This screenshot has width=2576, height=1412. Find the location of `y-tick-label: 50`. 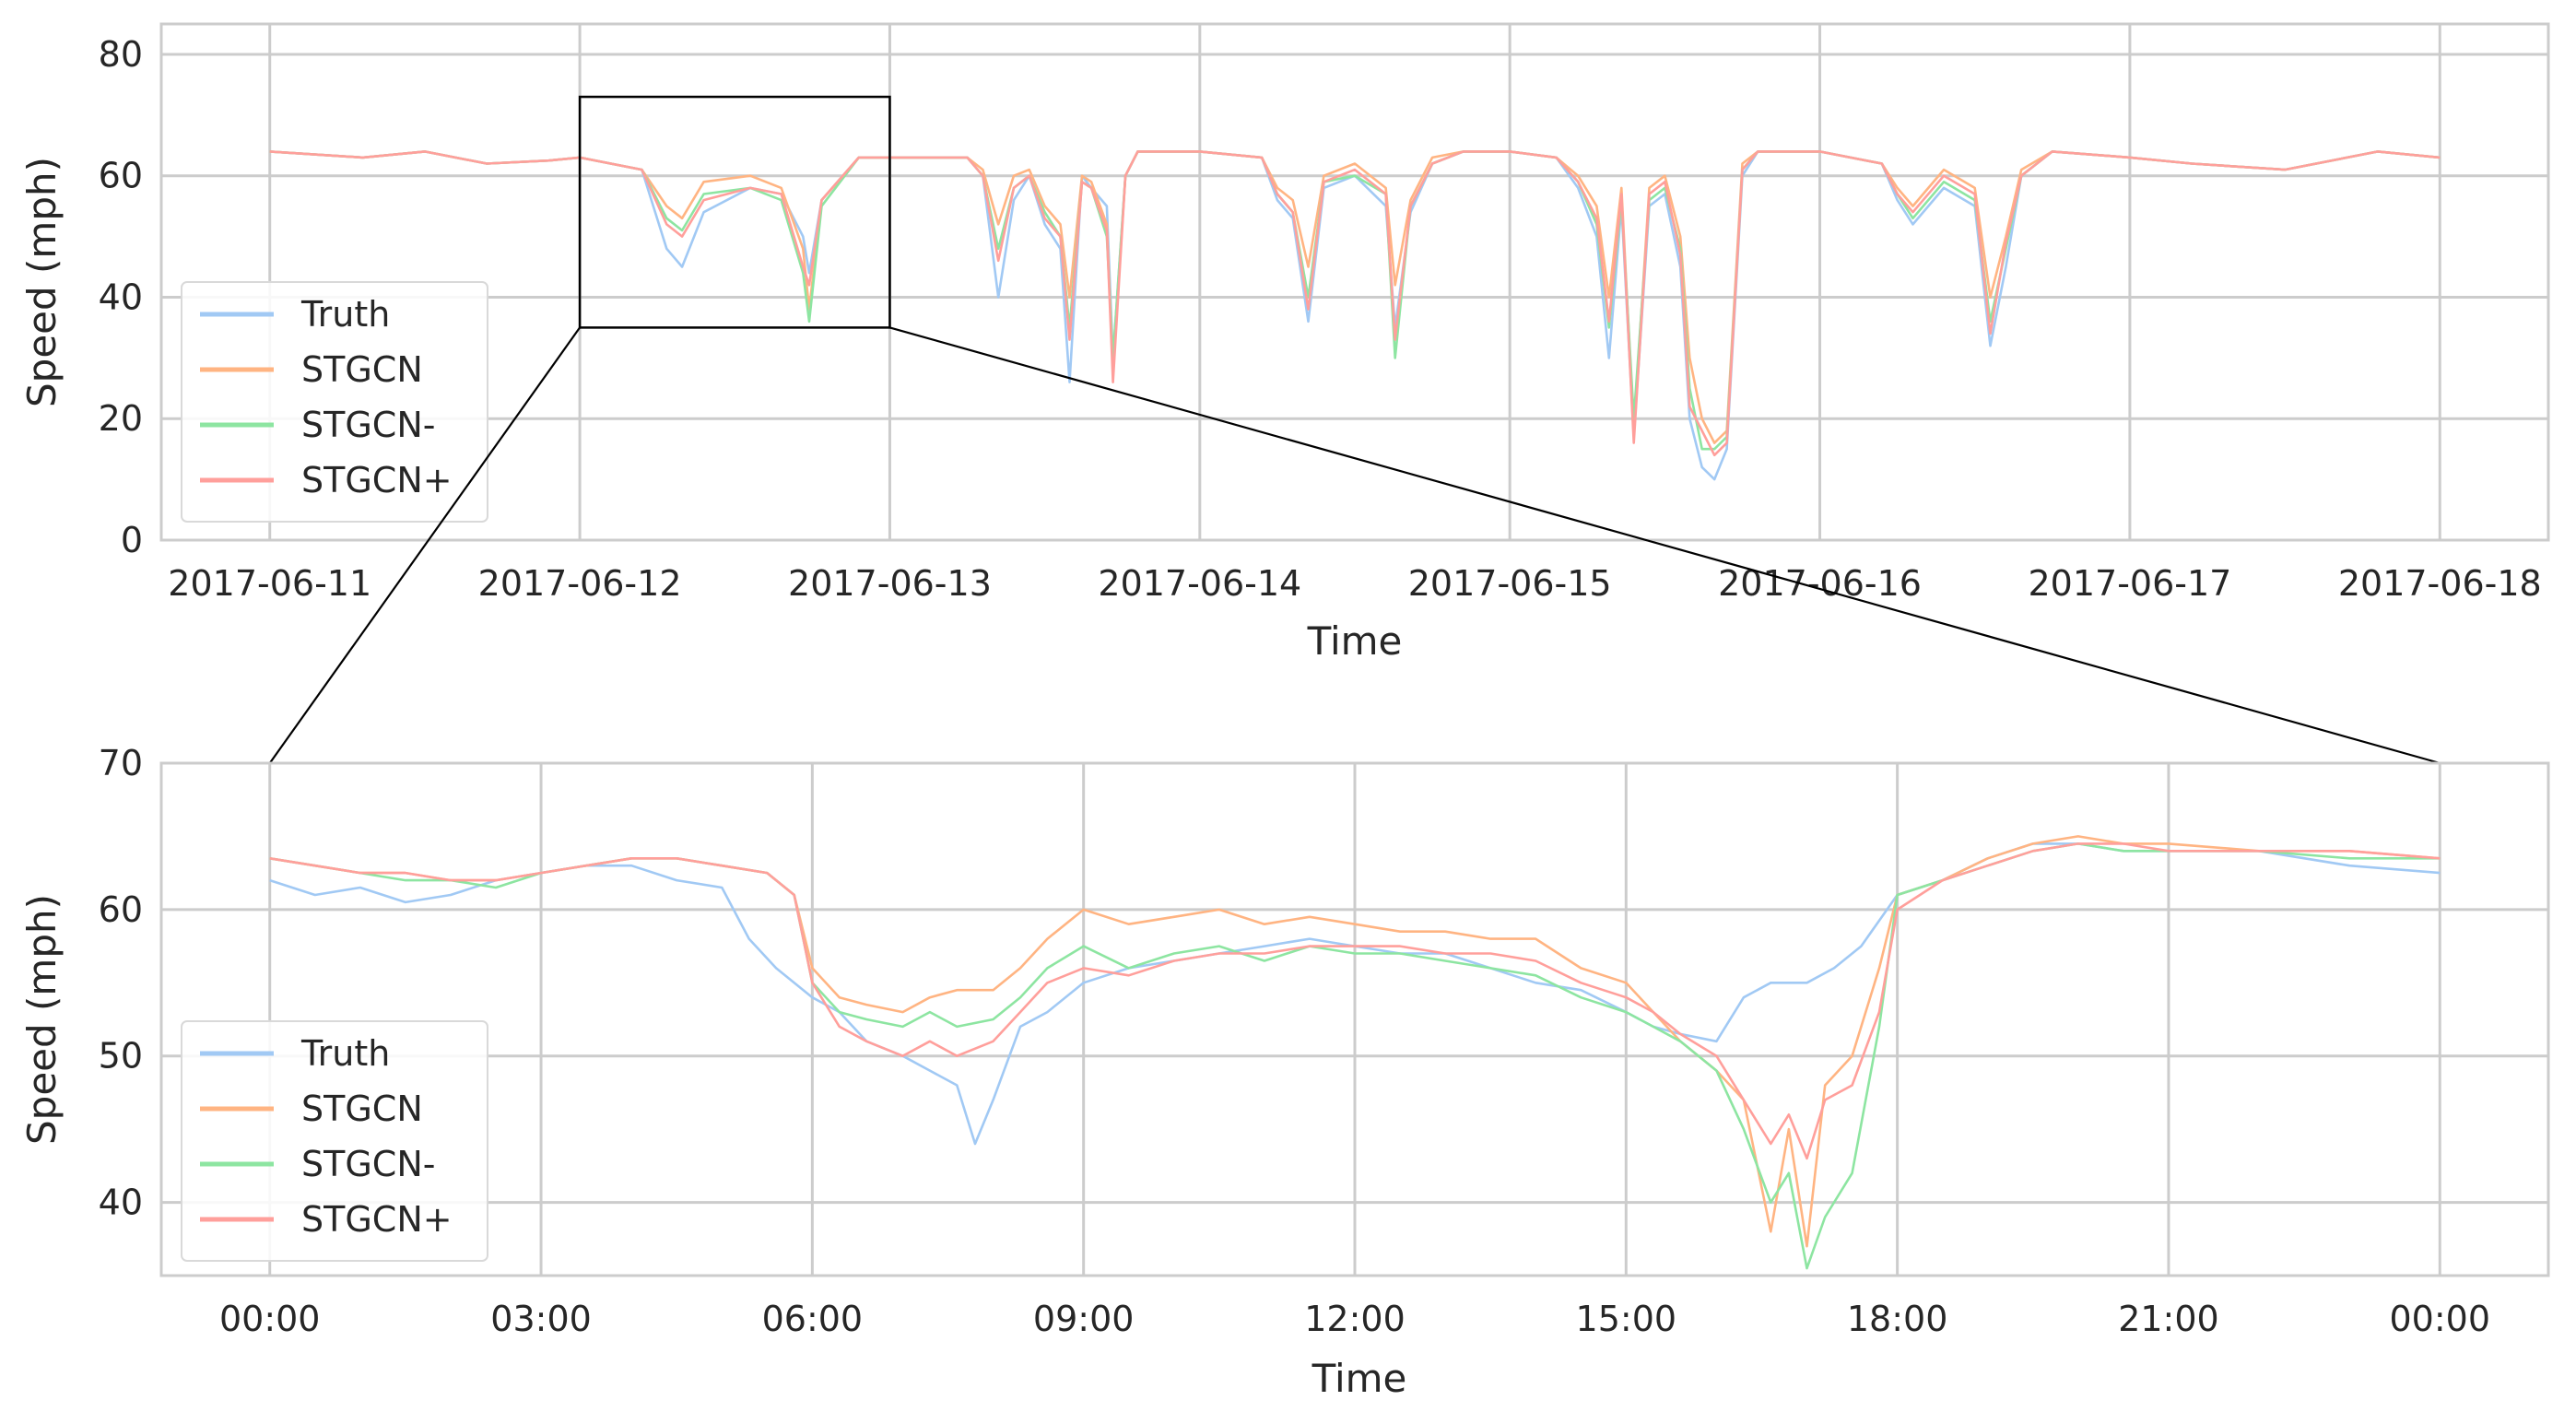

y-tick-label: 50 is located at coordinates (121, 1056).